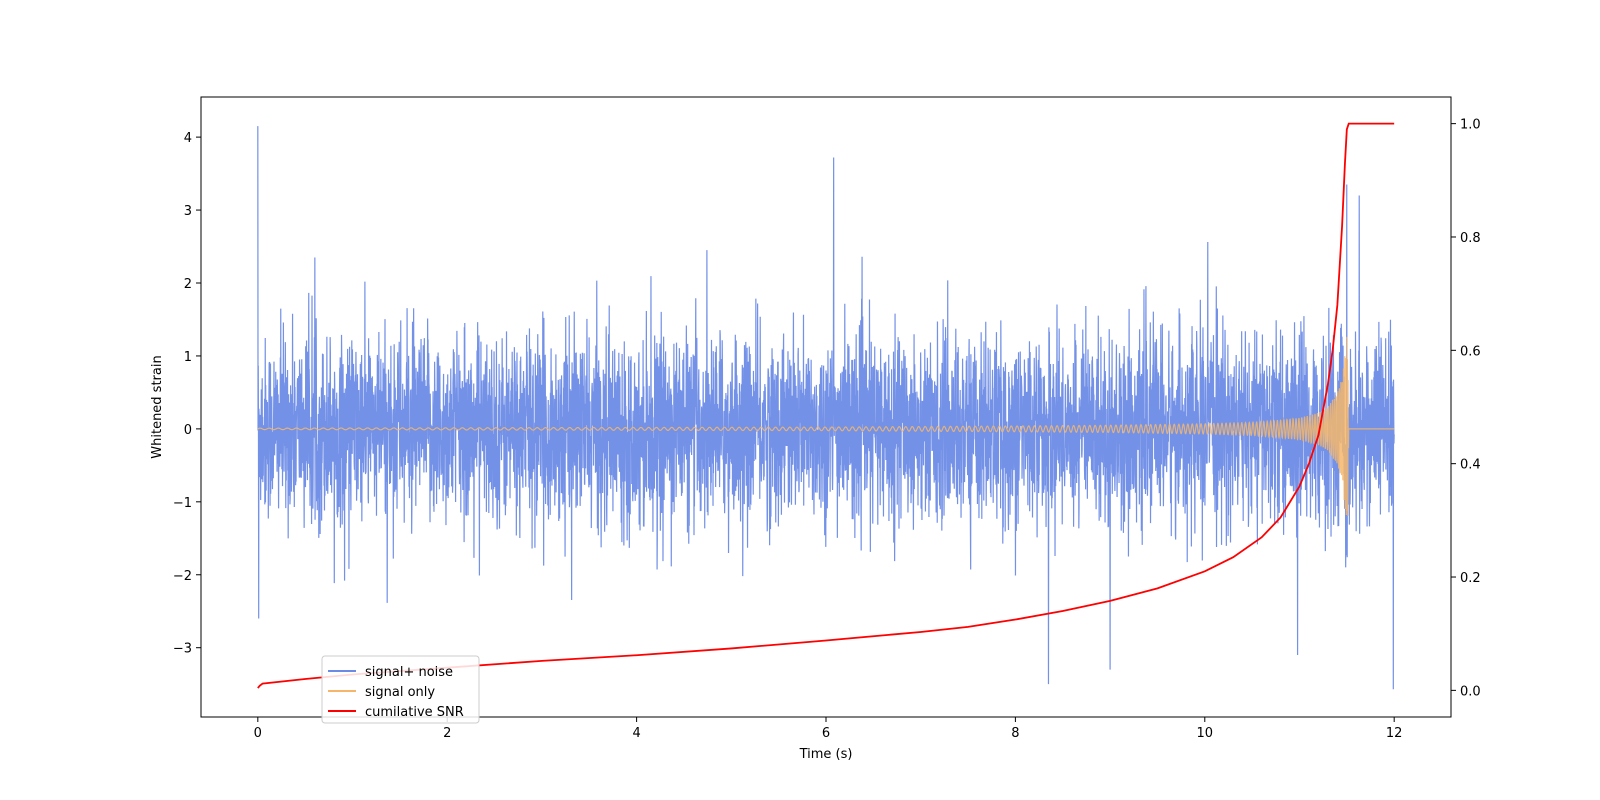  I want to click on y-tick-label: 2, so click(188, 284).